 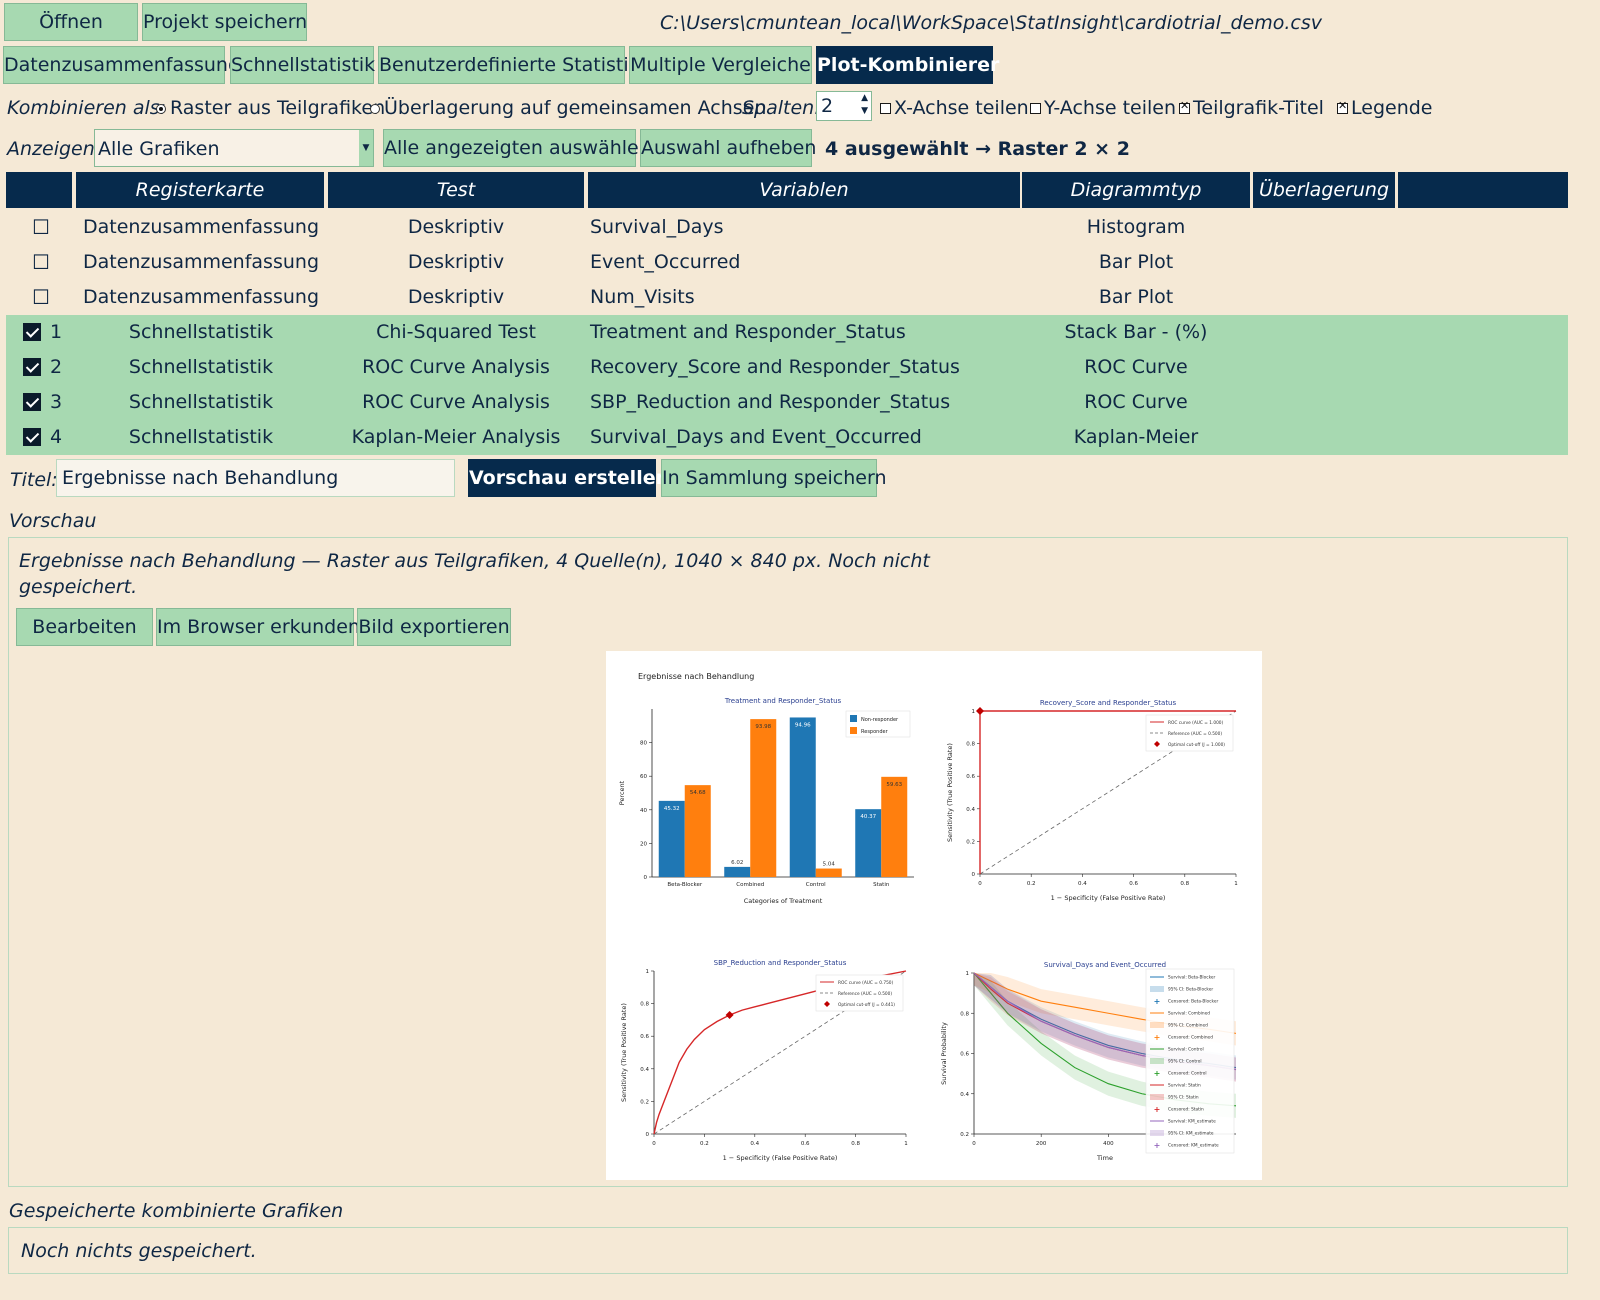 What do you see at coordinates (255, 478) in the screenshot?
I see `title-input` at bounding box center [255, 478].